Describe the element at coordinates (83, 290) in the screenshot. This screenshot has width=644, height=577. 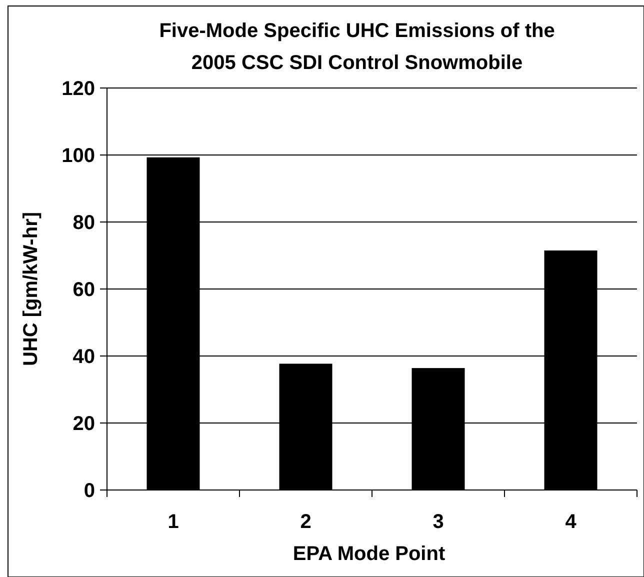
I see `y-tick-label: 60` at that location.